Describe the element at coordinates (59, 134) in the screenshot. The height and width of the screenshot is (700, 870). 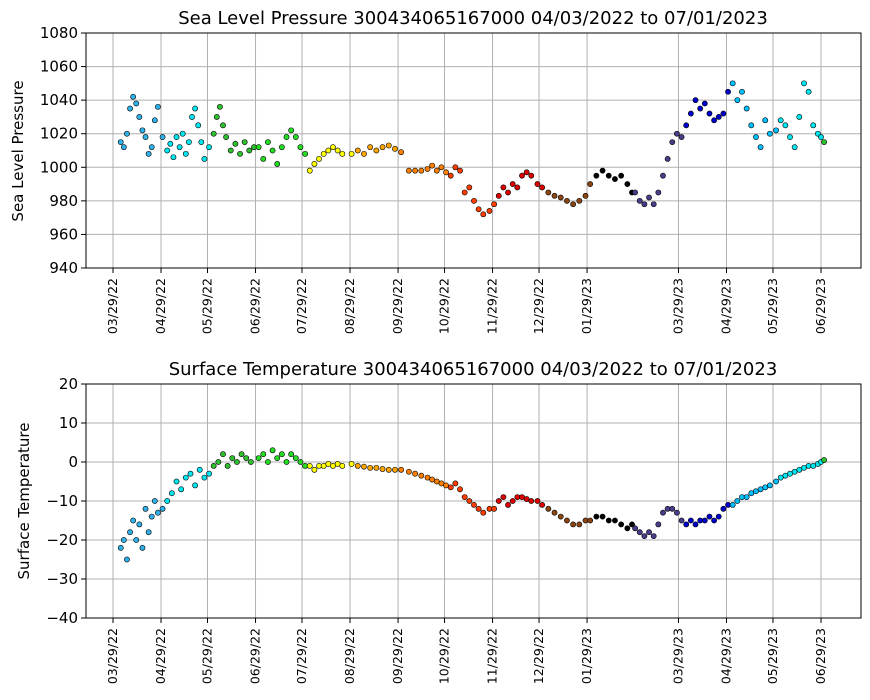
I see `y-tick-label: 1020` at that location.